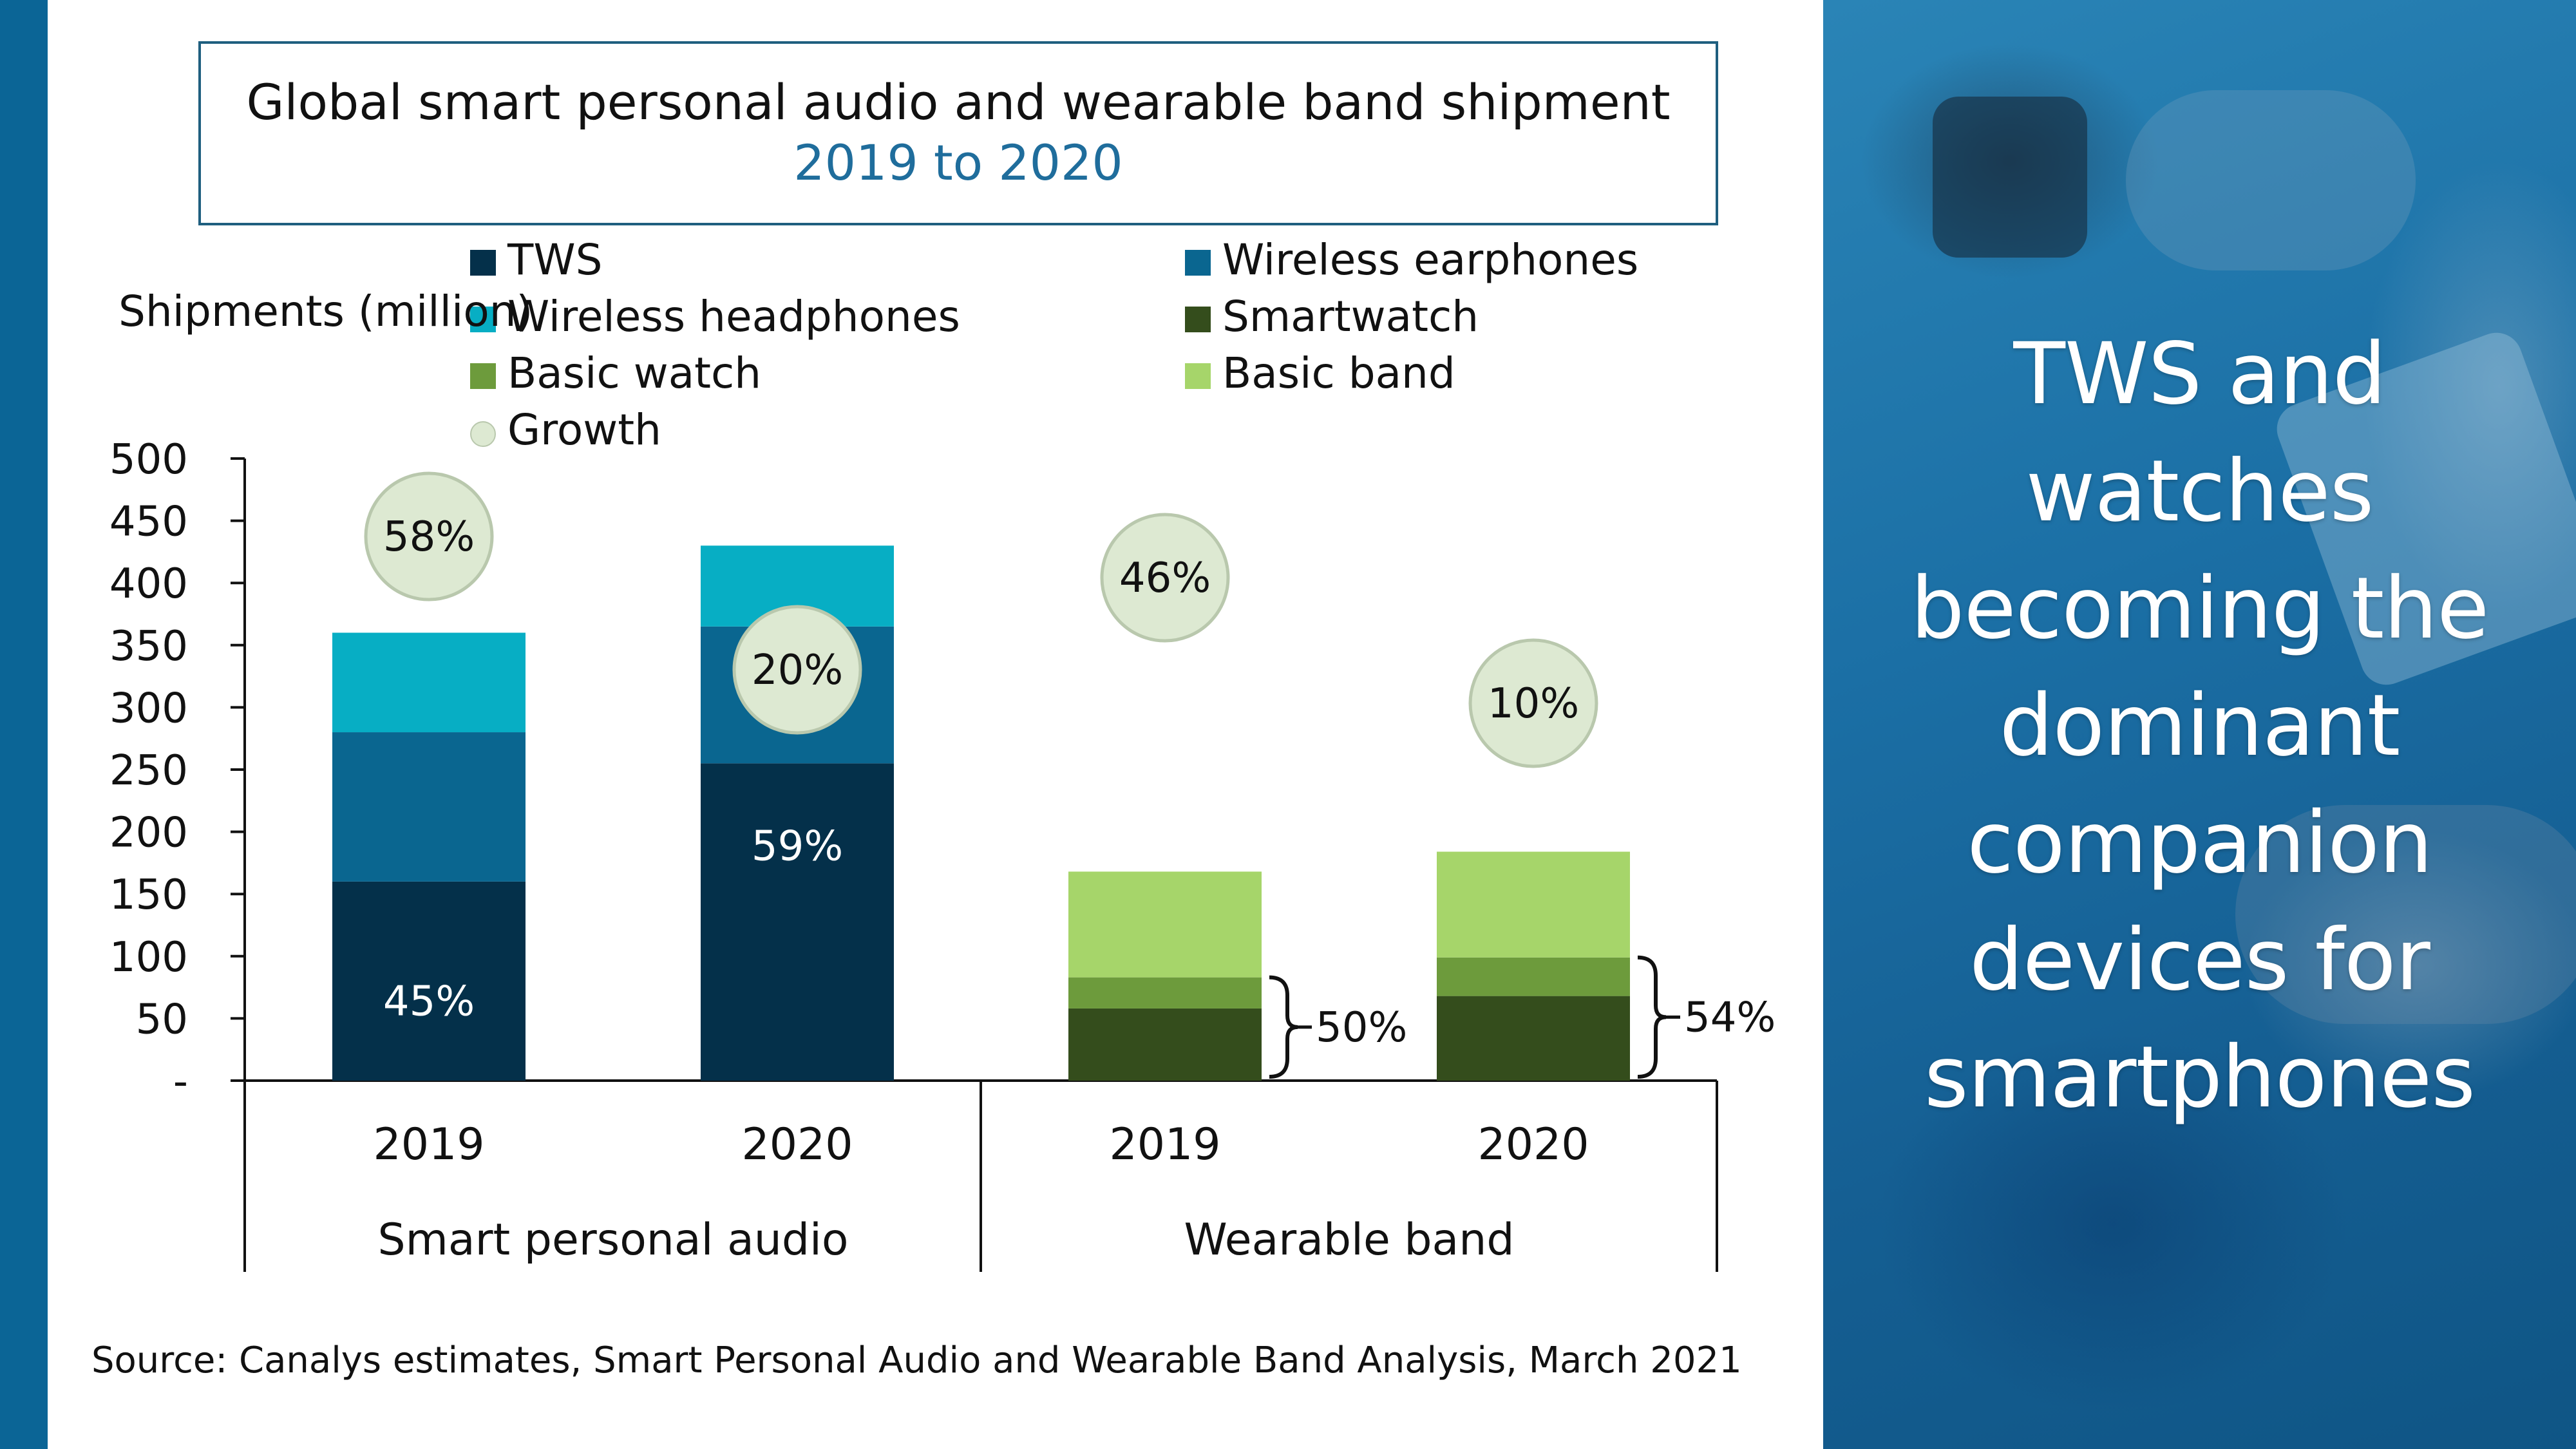 This screenshot has height=1449, width=2576. I want to click on headline-line: dominant, so click(2200, 725).